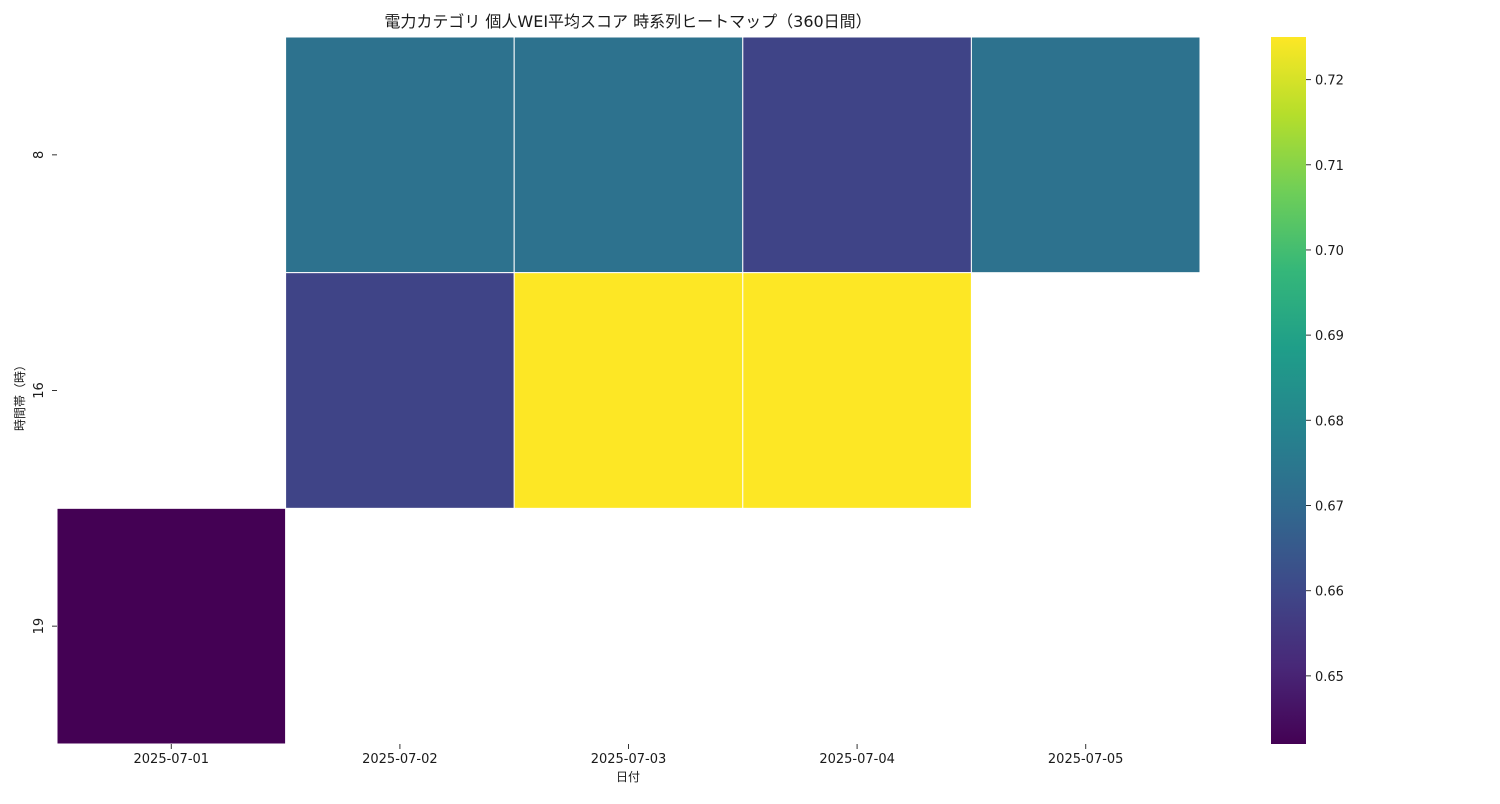 This screenshot has width=1500, height=804. I want to click on y-tick-label: 8, so click(39, 155).